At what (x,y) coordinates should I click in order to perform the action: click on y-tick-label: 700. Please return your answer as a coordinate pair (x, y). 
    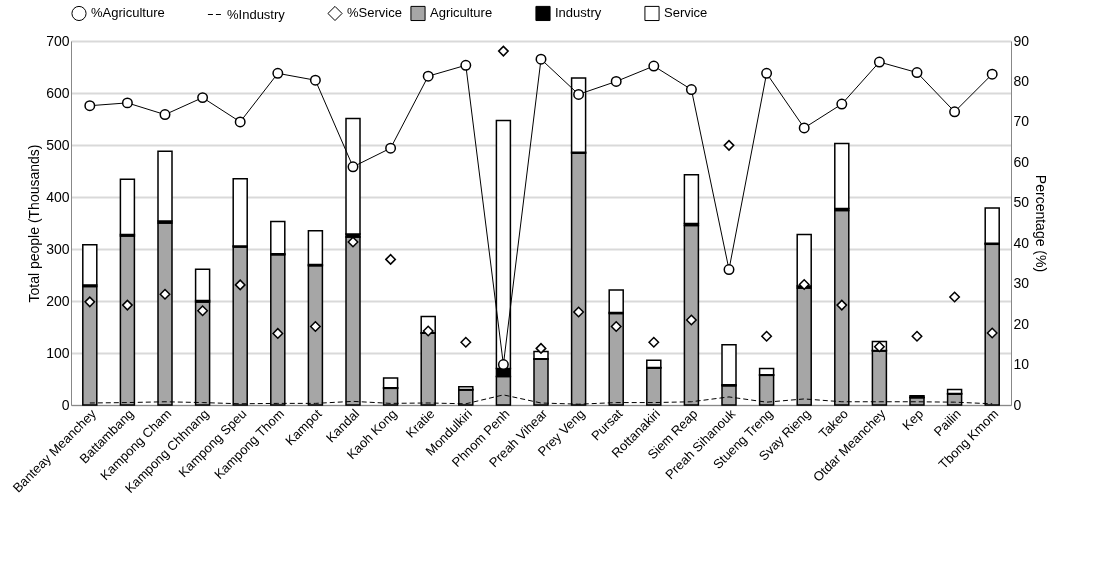
    Looking at the image, I should click on (58, 40).